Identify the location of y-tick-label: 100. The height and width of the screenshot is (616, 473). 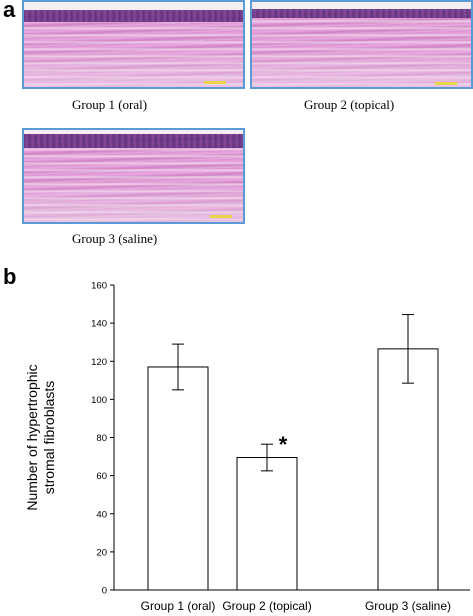
(99, 400).